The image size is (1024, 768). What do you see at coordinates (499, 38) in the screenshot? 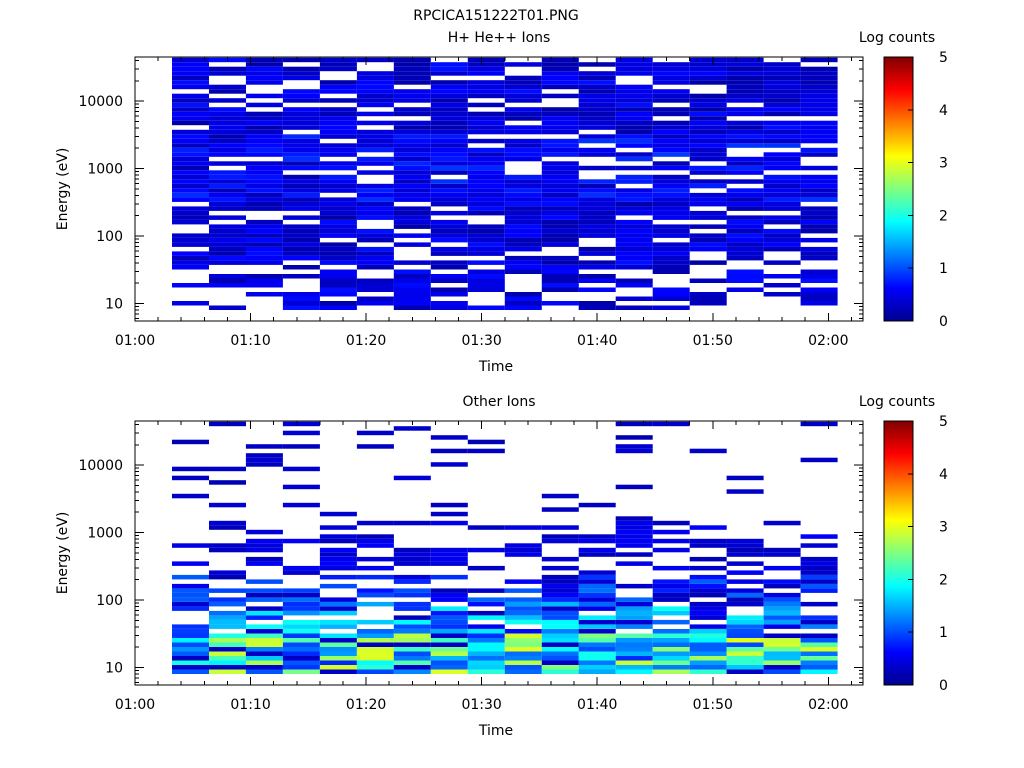
I see `panel-title: H+ He++ Ions` at bounding box center [499, 38].